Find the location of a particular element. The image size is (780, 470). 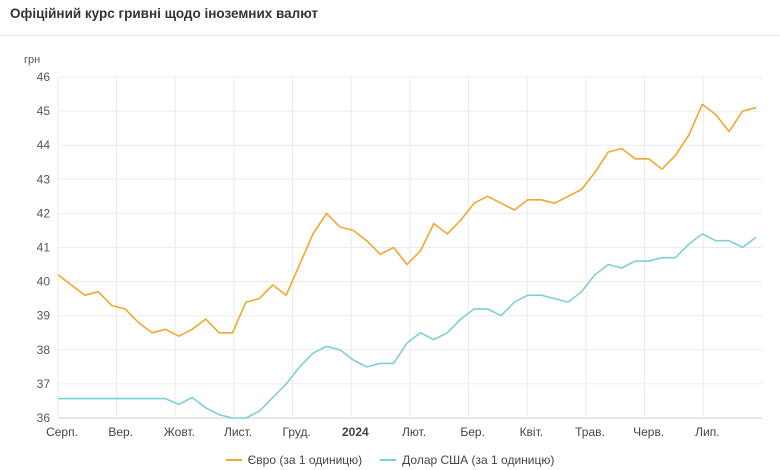

y-tick-label: 41 is located at coordinates (44, 248).